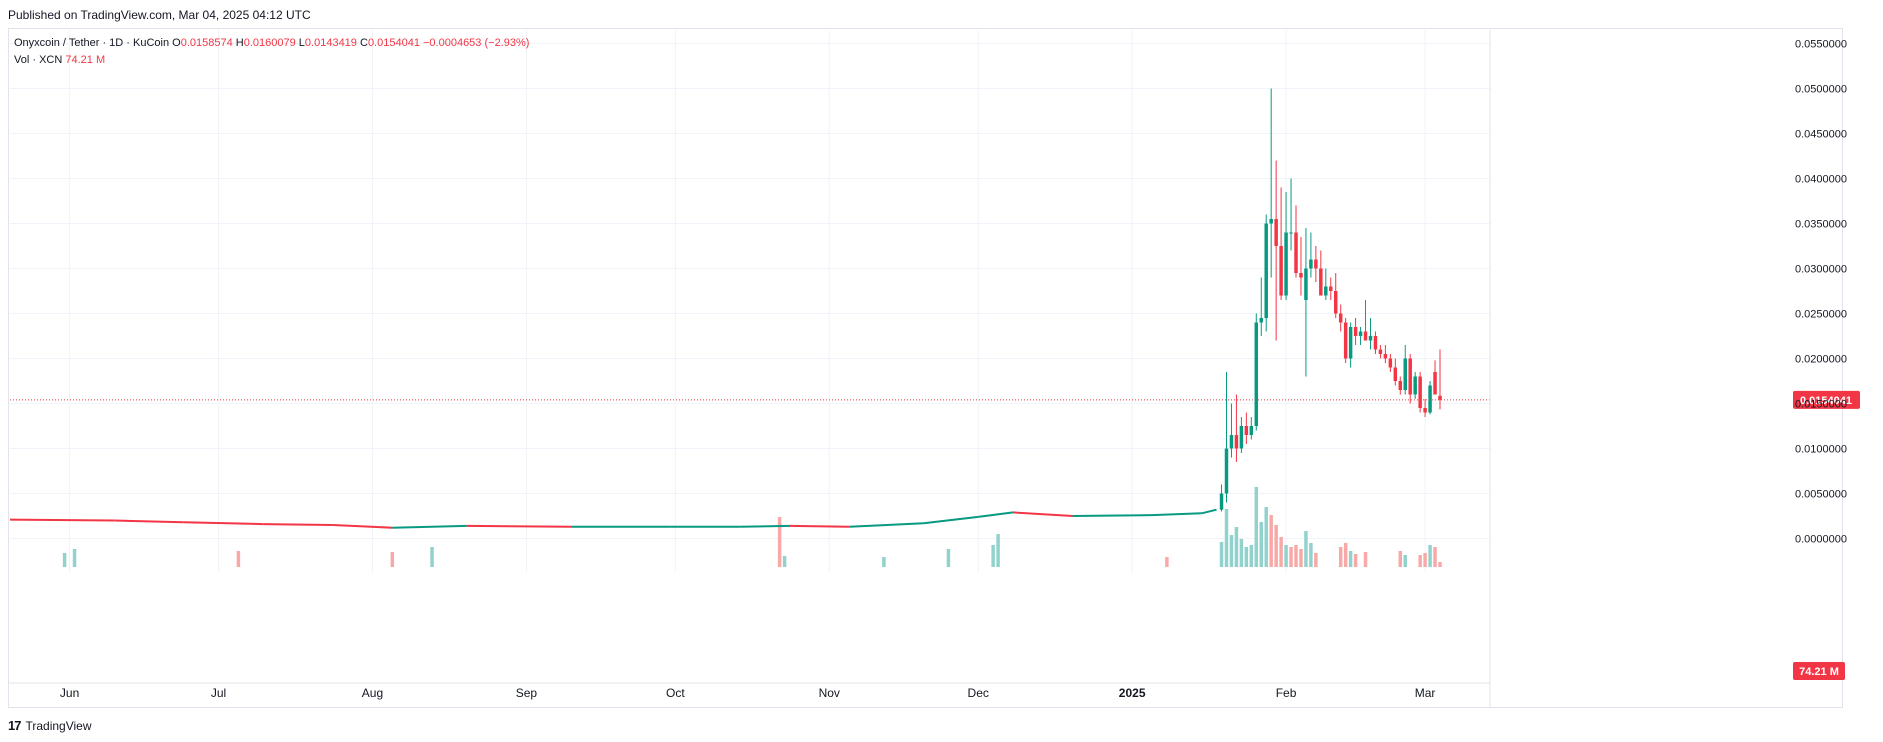 The image size is (1883, 742). What do you see at coordinates (301, 43) in the screenshot?
I see `low-label: L` at bounding box center [301, 43].